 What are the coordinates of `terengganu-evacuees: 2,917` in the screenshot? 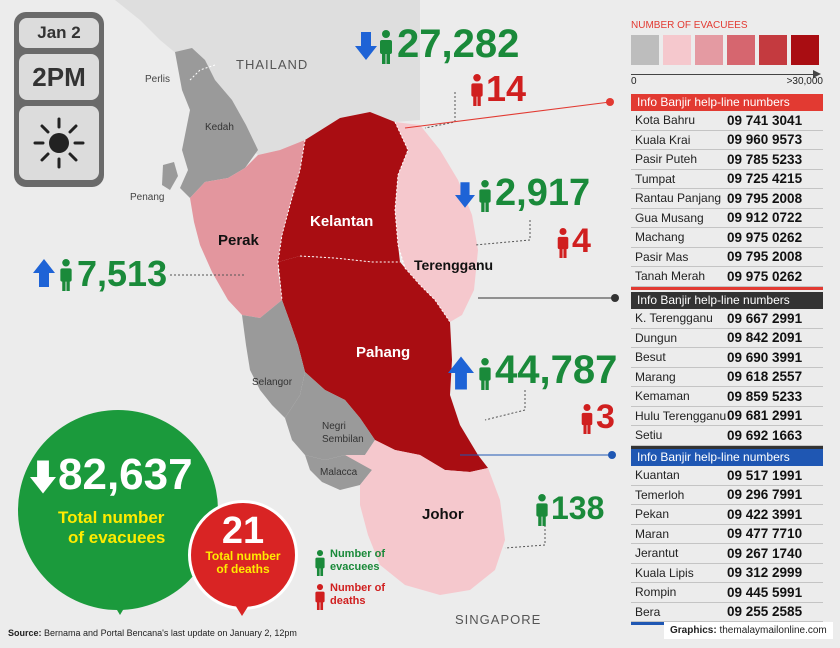 It's located at (543, 193).